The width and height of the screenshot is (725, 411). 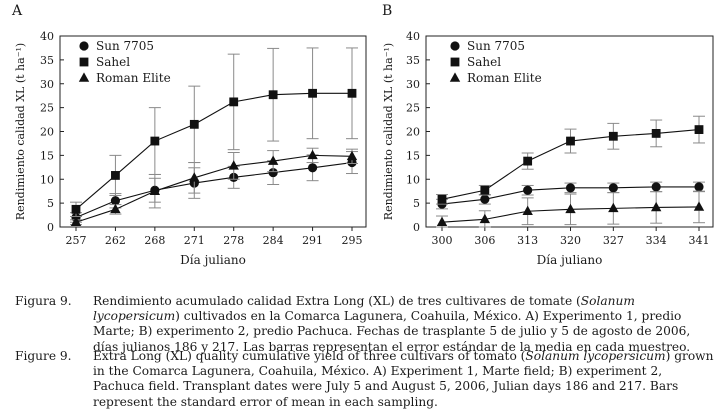 What do you see at coordinates (504, 78) in the screenshot?
I see `panel-b-legend-label-roman-elite: Roman Elite` at bounding box center [504, 78].